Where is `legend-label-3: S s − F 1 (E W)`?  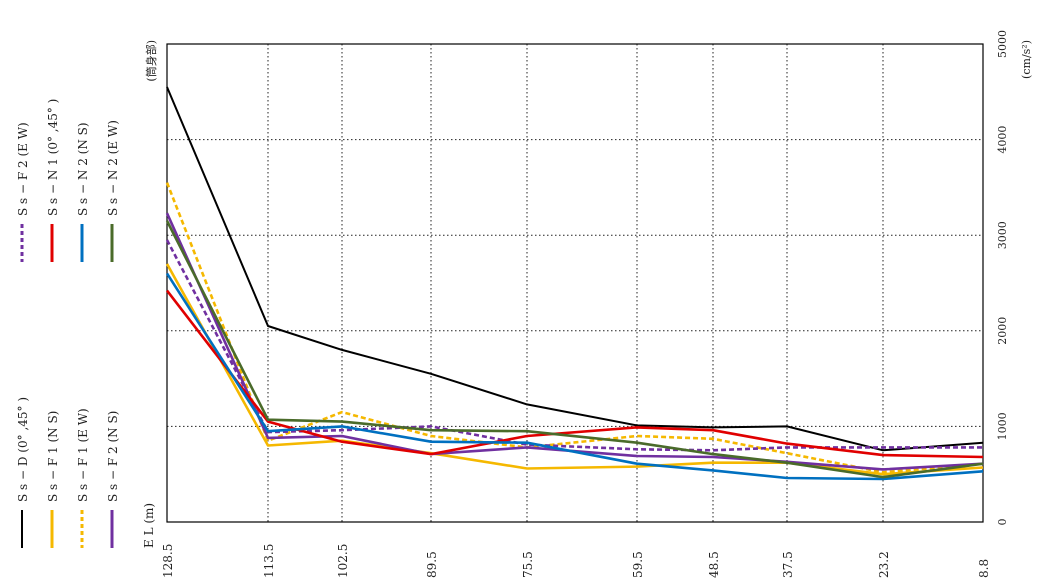 legend-label-3: S s − F 1 (E W) is located at coordinates (83, 455).